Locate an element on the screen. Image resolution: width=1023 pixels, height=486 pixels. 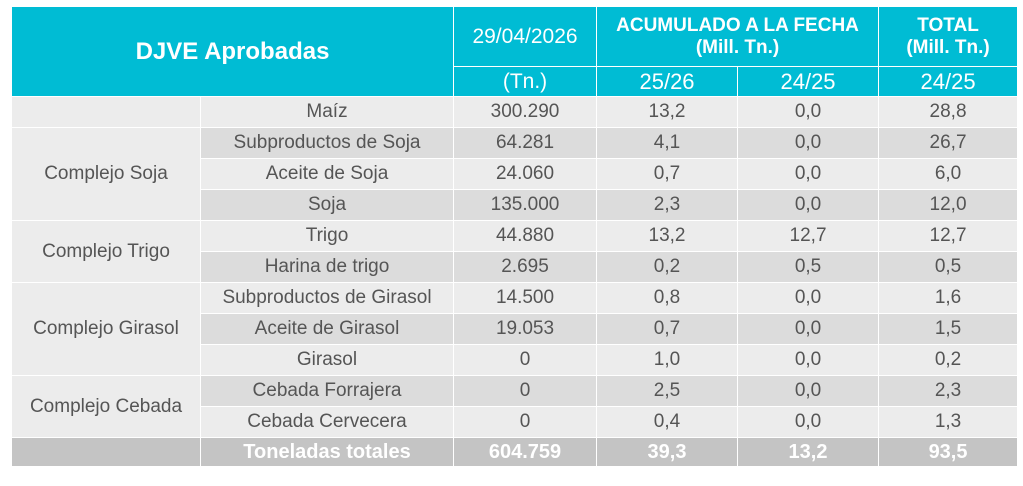
acumulado-unit: (Mill. Tn.) is located at coordinates (737, 47).